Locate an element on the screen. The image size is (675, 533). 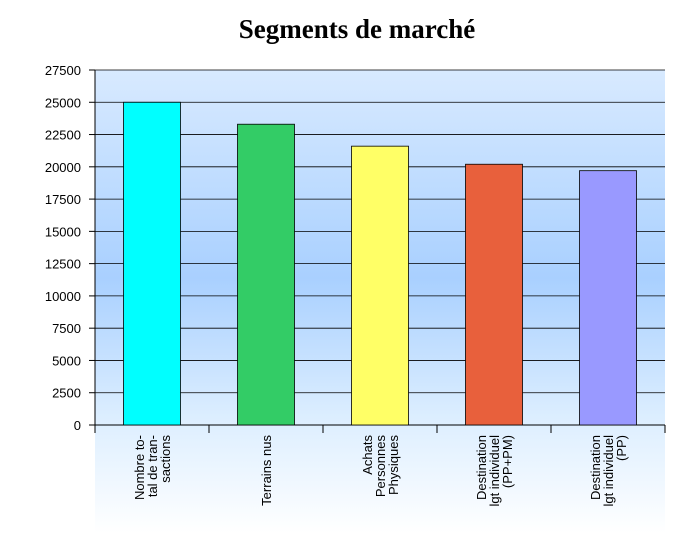
x-tick-label: Destinationlgt individuel(PP+PM) is located at coordinates (494, 471).